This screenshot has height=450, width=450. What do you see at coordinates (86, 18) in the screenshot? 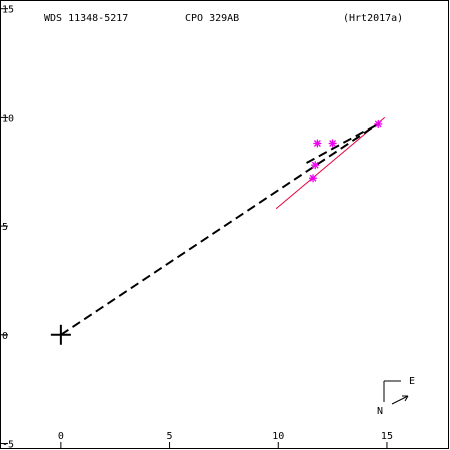
I see `header-left: WDS 11348-5217` at bounding box center [86, 18].